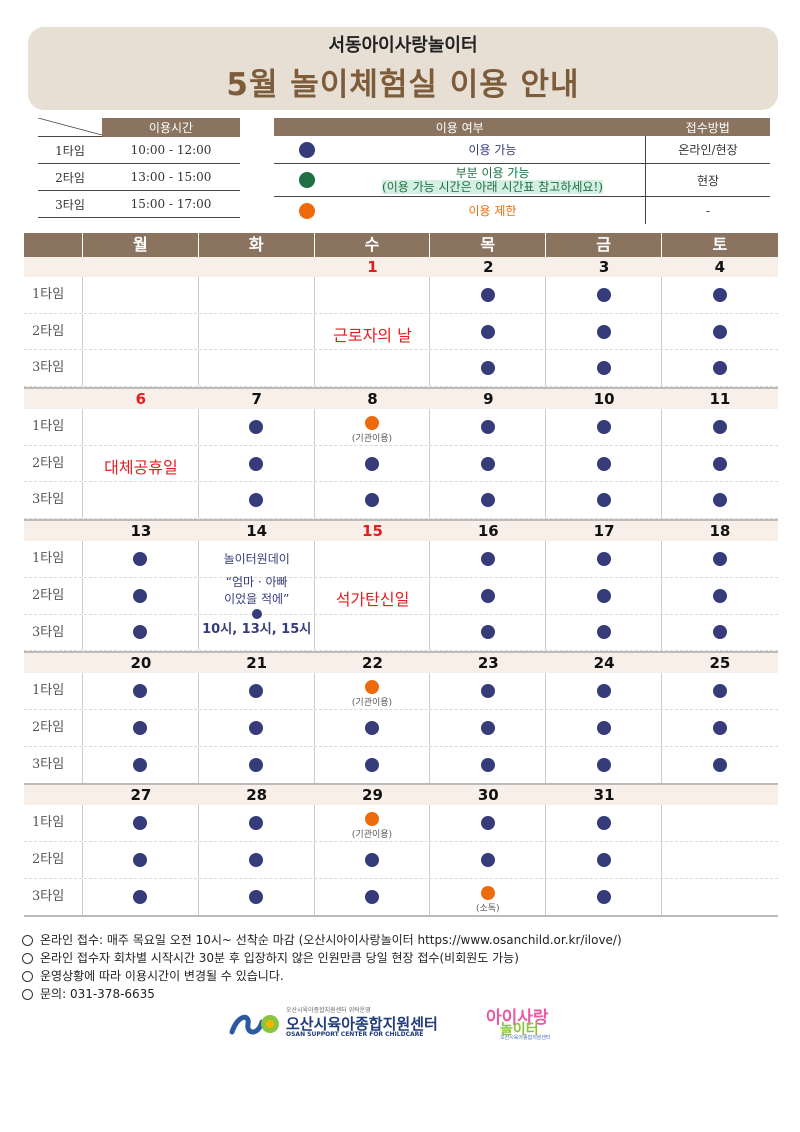  I want to click on slot-cell: (소독), so click(488, 897).